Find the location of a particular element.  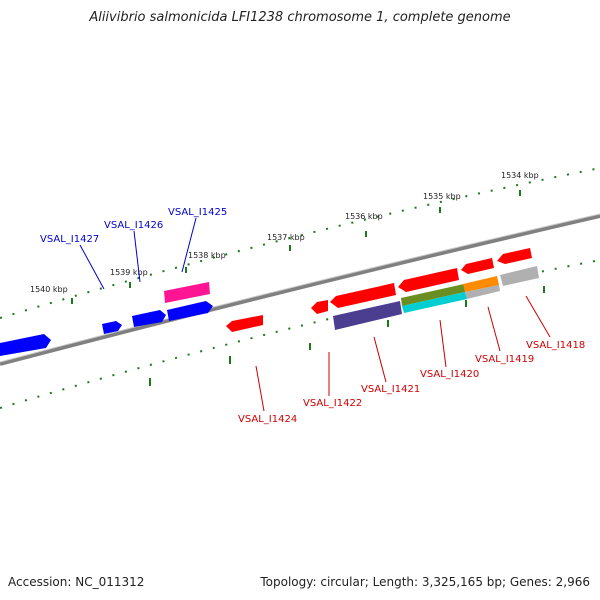

scale-label: 1538 kbp is located at coordinates (207, 255).